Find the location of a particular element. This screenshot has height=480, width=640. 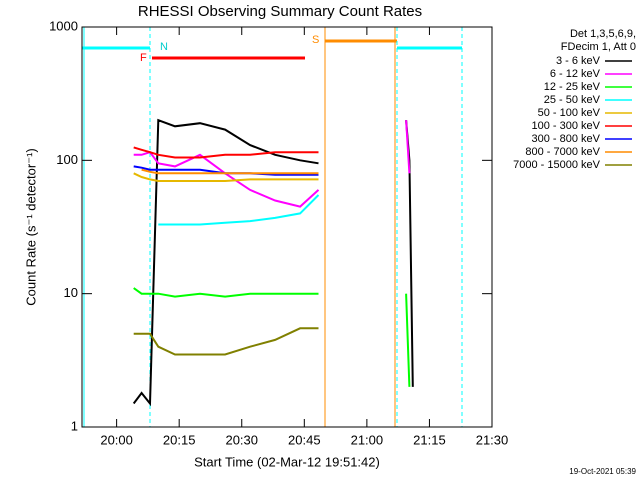

x-tick-label: 20:45 is located at coordinates (304, 439).